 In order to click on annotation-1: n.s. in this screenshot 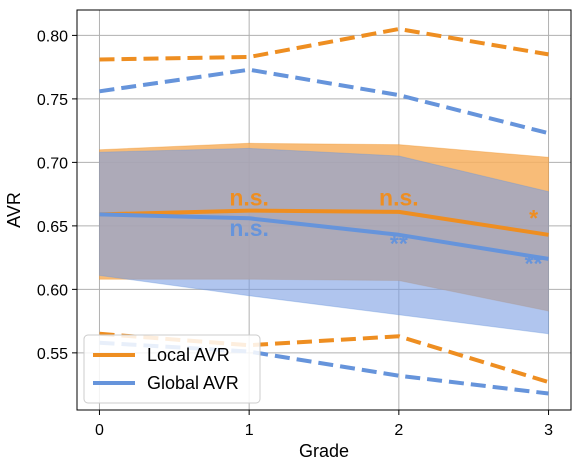, I will do `click(249, 228)`.